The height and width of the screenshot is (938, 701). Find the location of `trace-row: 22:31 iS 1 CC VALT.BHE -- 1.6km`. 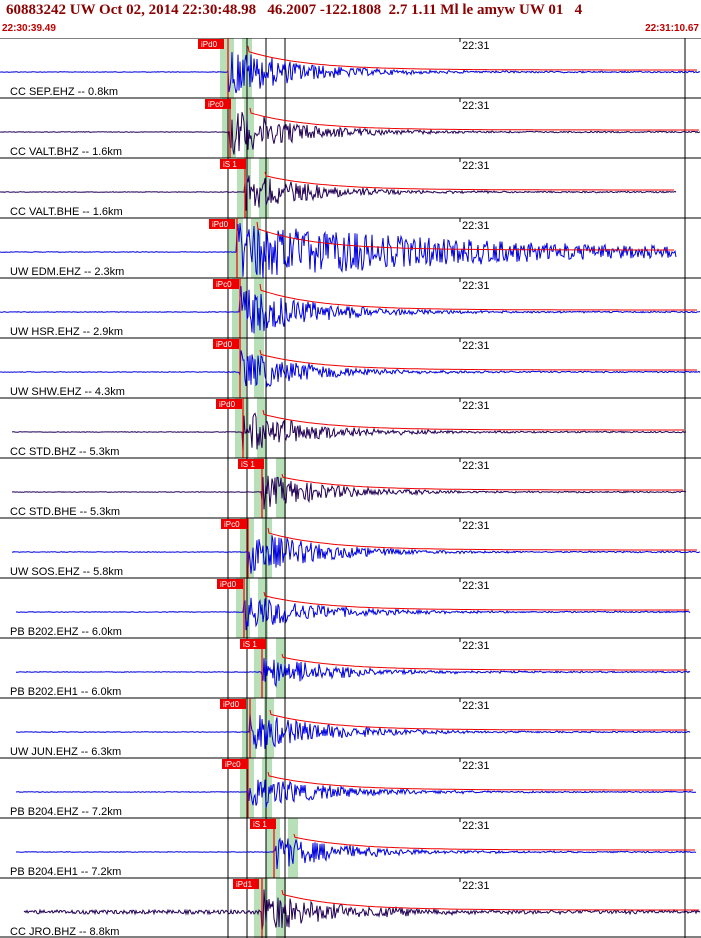

trace-row: 22:31 iS 1 CC VALT.BHE -- 1.6km is located at coordinates (350, 187).